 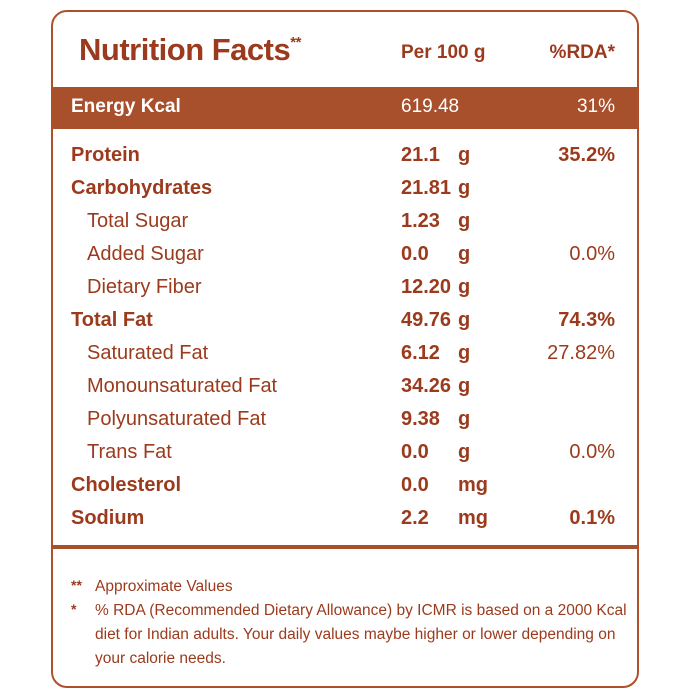 What do you see at coordinates (351, 587) in the screenshot?
I see `footnote: ** Approximate Values` at bounding box center [351, 587].